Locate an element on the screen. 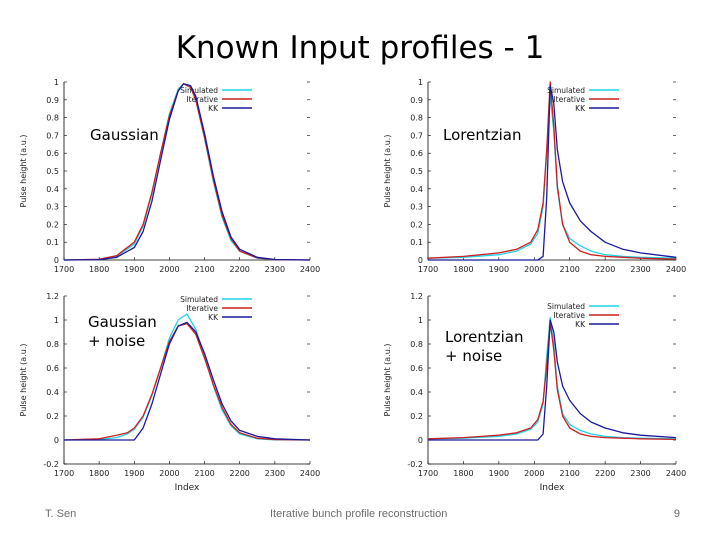  page-number: 9 is located at coordinates (676, 514).